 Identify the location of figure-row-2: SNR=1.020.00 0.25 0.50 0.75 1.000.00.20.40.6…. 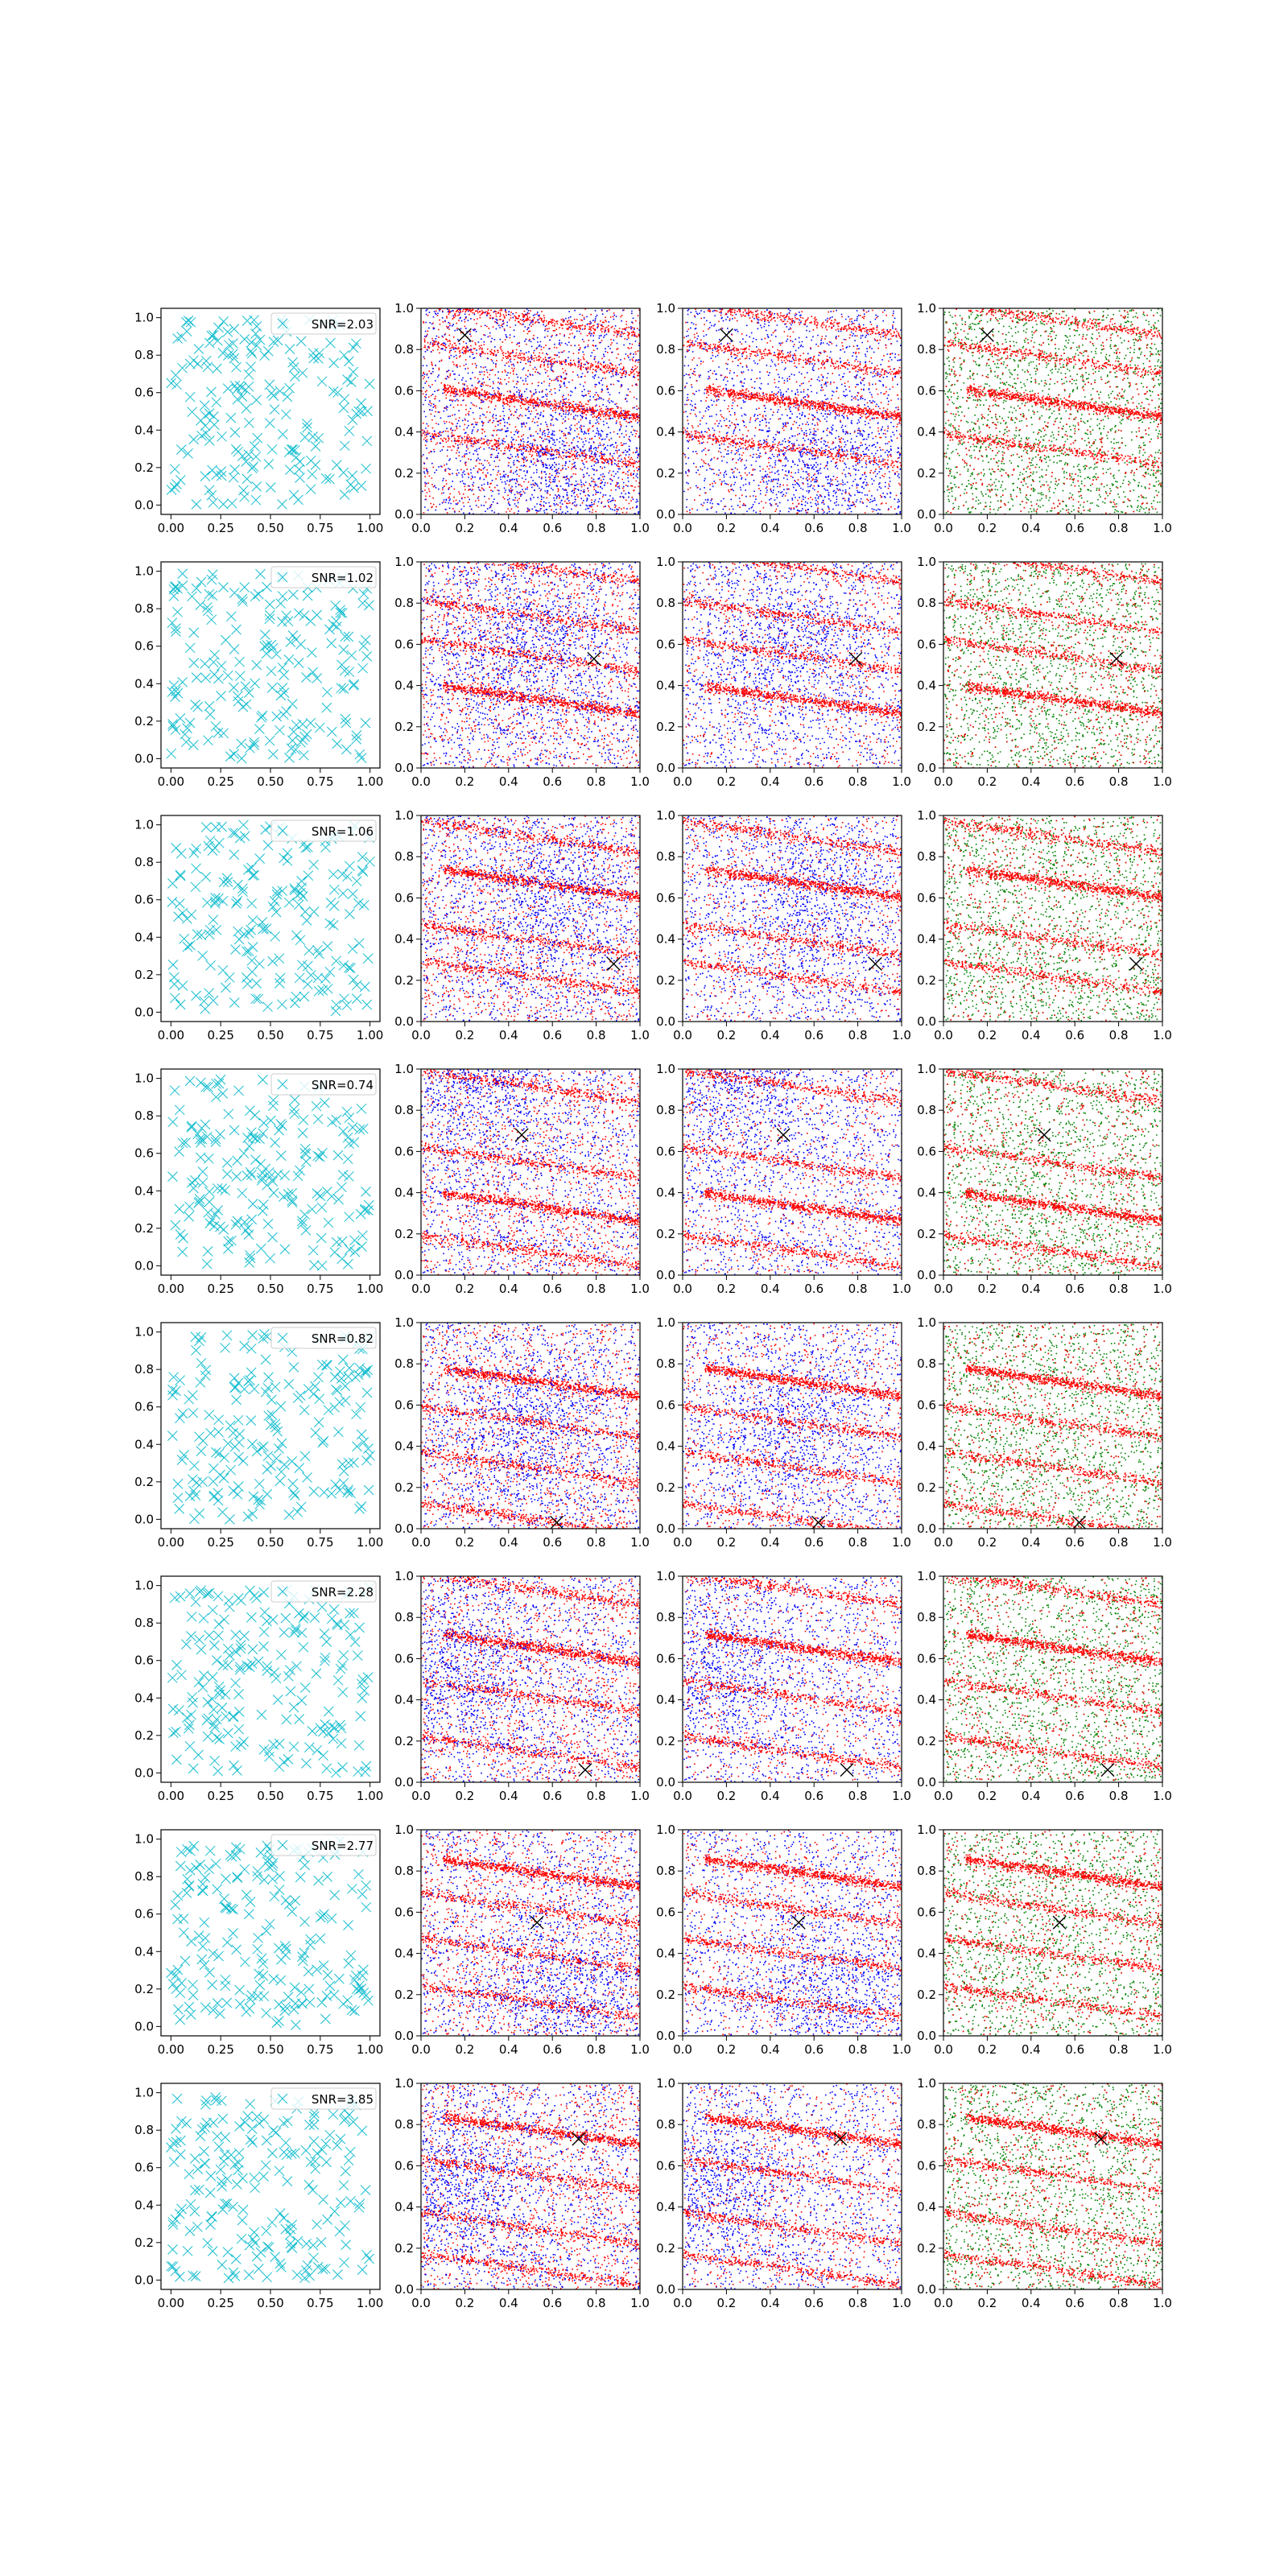
(653, 672).